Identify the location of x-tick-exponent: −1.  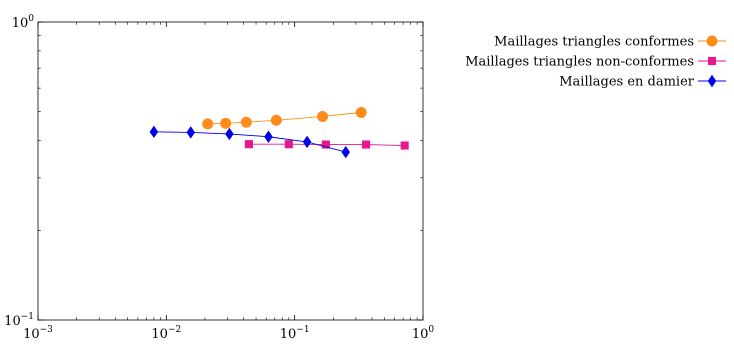
(302, 330).